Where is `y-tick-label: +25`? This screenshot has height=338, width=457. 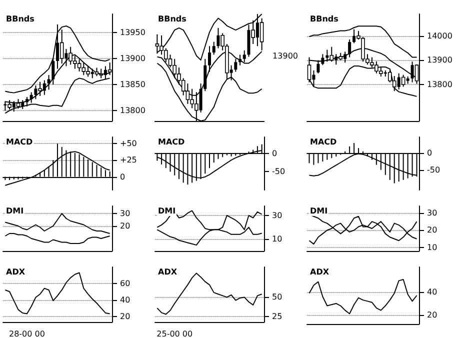 y-tick-label: +25 is located at coordinates (128, 160).